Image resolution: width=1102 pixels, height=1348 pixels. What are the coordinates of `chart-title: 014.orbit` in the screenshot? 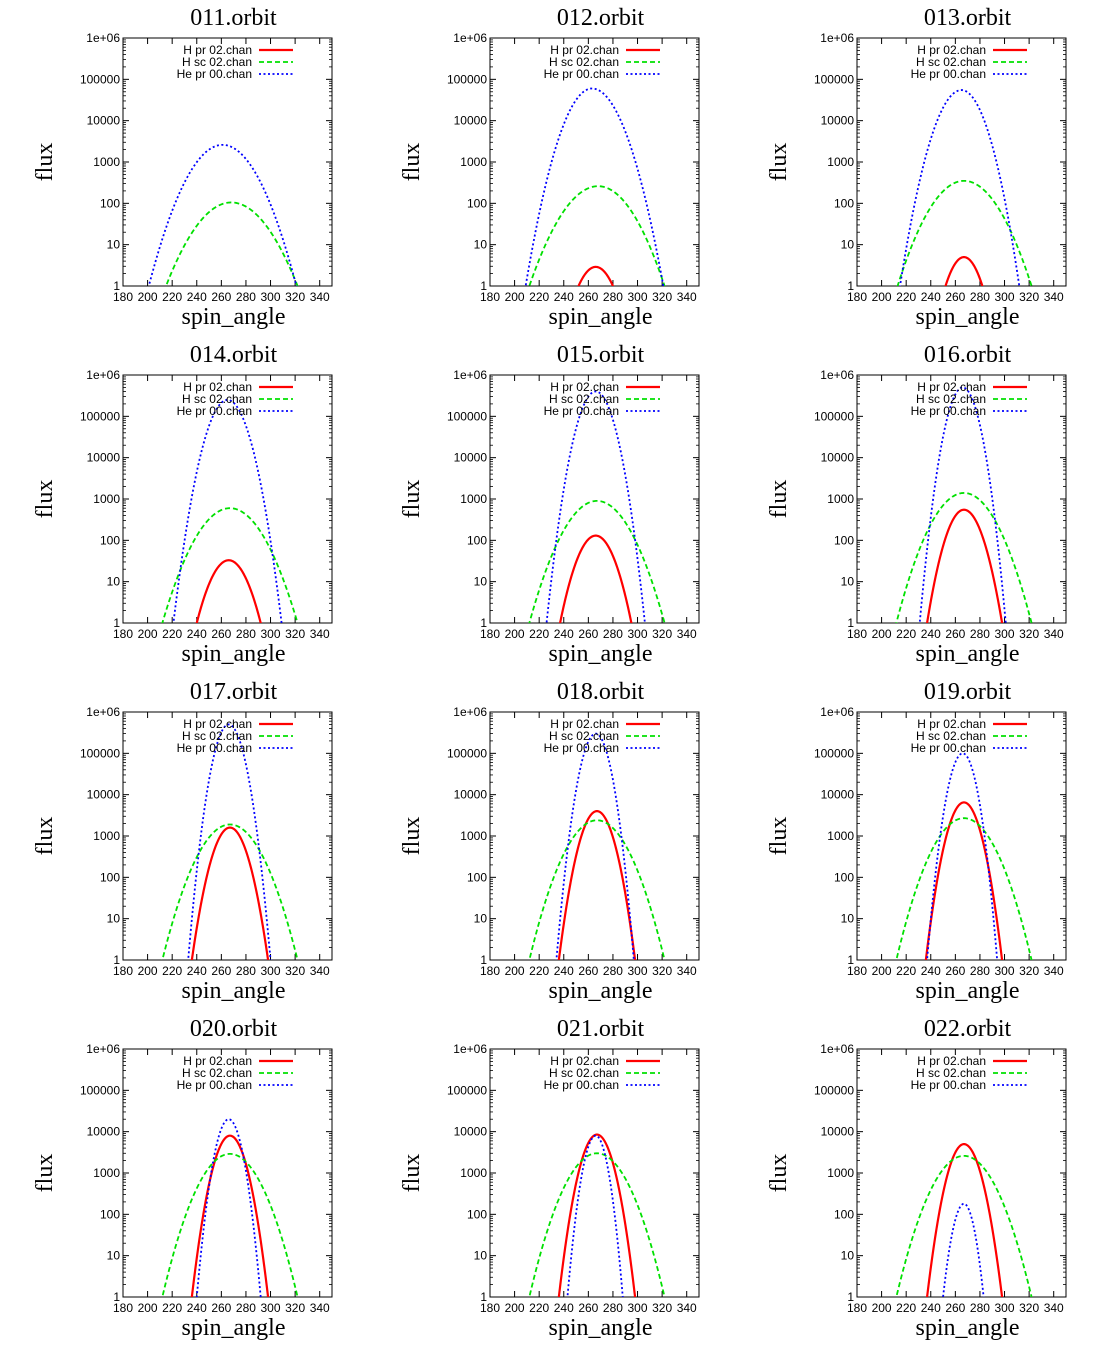 It's located at (234, 355).